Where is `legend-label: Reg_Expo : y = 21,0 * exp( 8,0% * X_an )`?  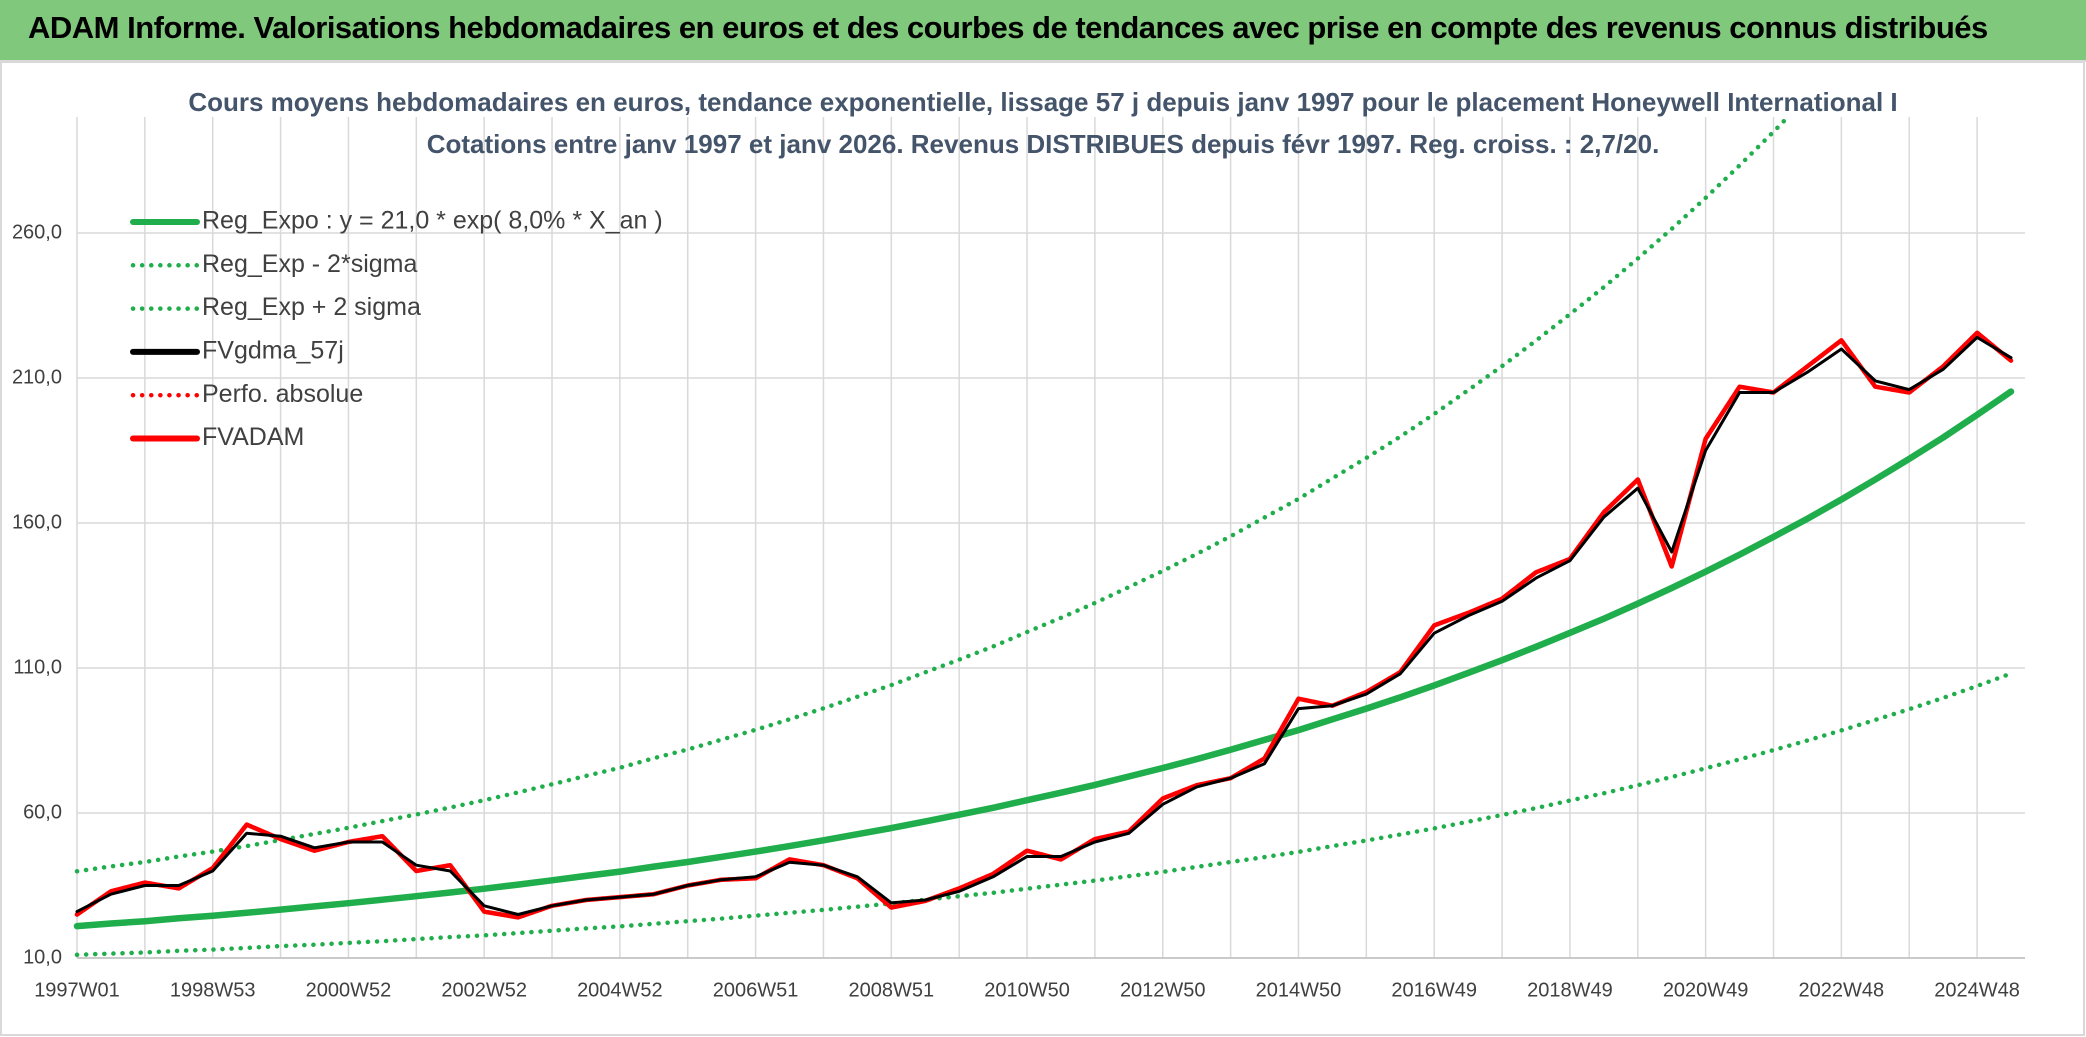 legend-label: Reg_Expo : y = 21,0 * exp( 8,0% * X_an ) is located at coordinates (432, 221).